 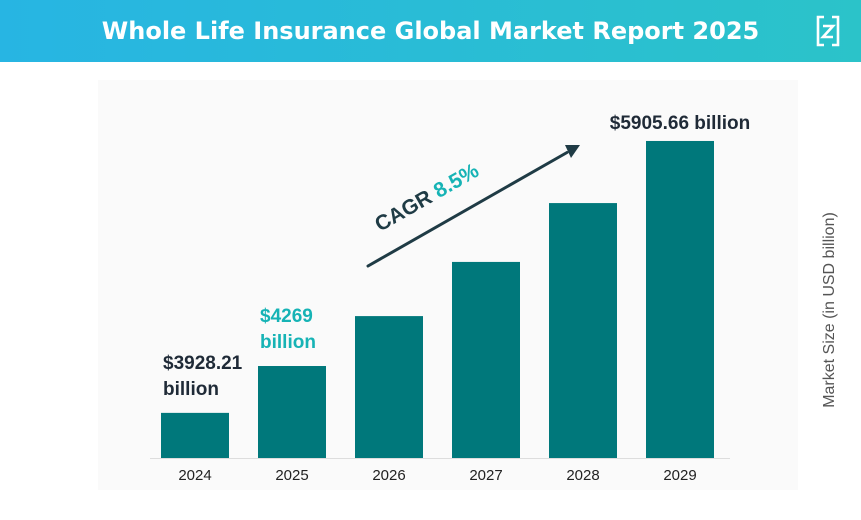 What do you see at coordinates (583, 330) in the screenshot?
I see `bar-2028` at bounding box center [583, 330].